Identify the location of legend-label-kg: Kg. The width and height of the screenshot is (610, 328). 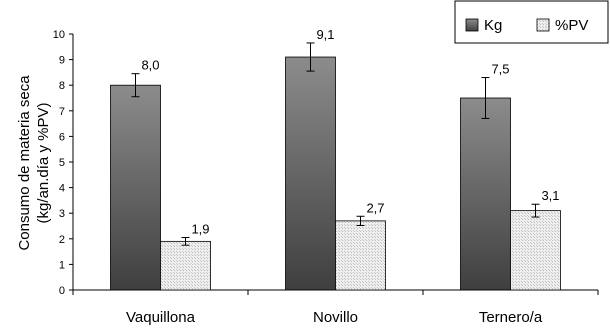
(493, 25).